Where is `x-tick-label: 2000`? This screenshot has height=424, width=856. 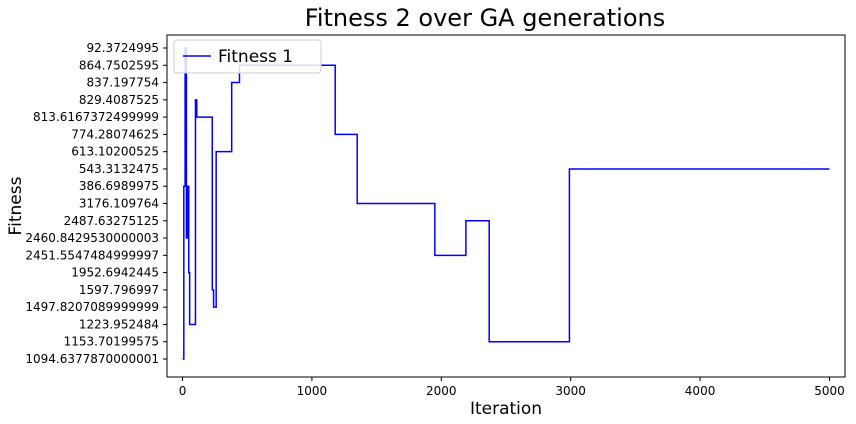
x-tick-label: 2000 is located at coordinates (441, 391).